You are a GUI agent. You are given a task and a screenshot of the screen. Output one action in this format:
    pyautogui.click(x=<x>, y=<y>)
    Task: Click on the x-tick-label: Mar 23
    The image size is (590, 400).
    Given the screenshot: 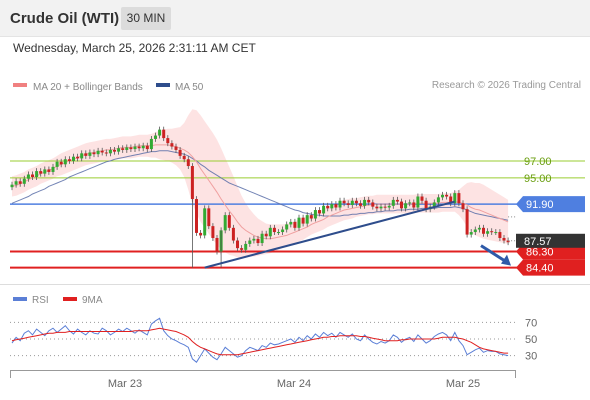 What is the action you would take?
    pyautogui.click(x=125, y=384)
    